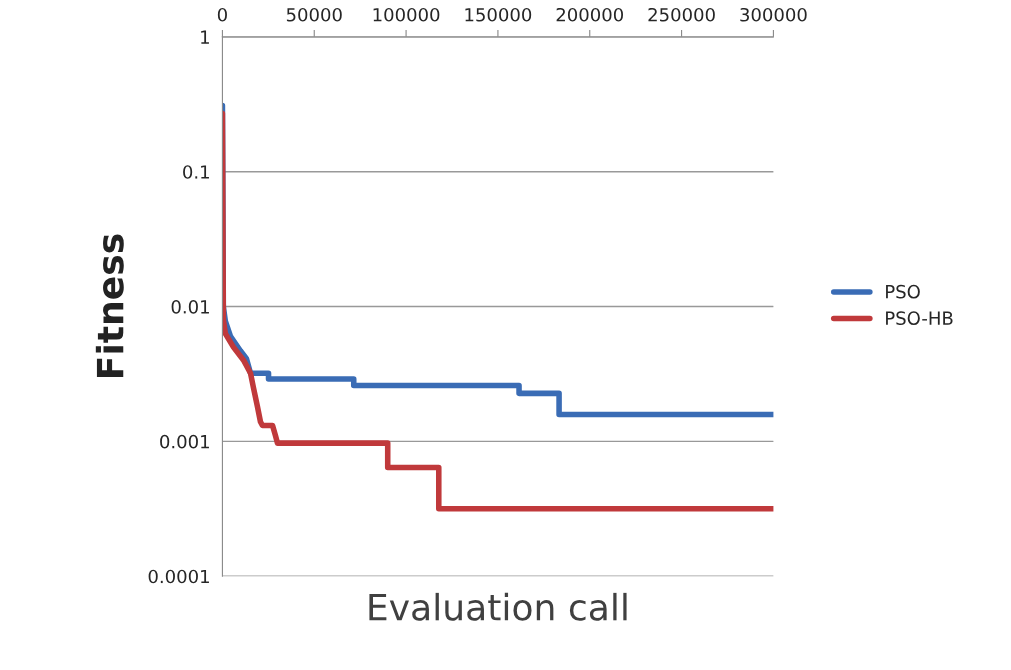 The height and width of the screenshot is (670, 1011). What do you see at coordinates (498, 14) in the screenshot?
I see `x-tick-label: 150000` at bounding box center [498, 14].